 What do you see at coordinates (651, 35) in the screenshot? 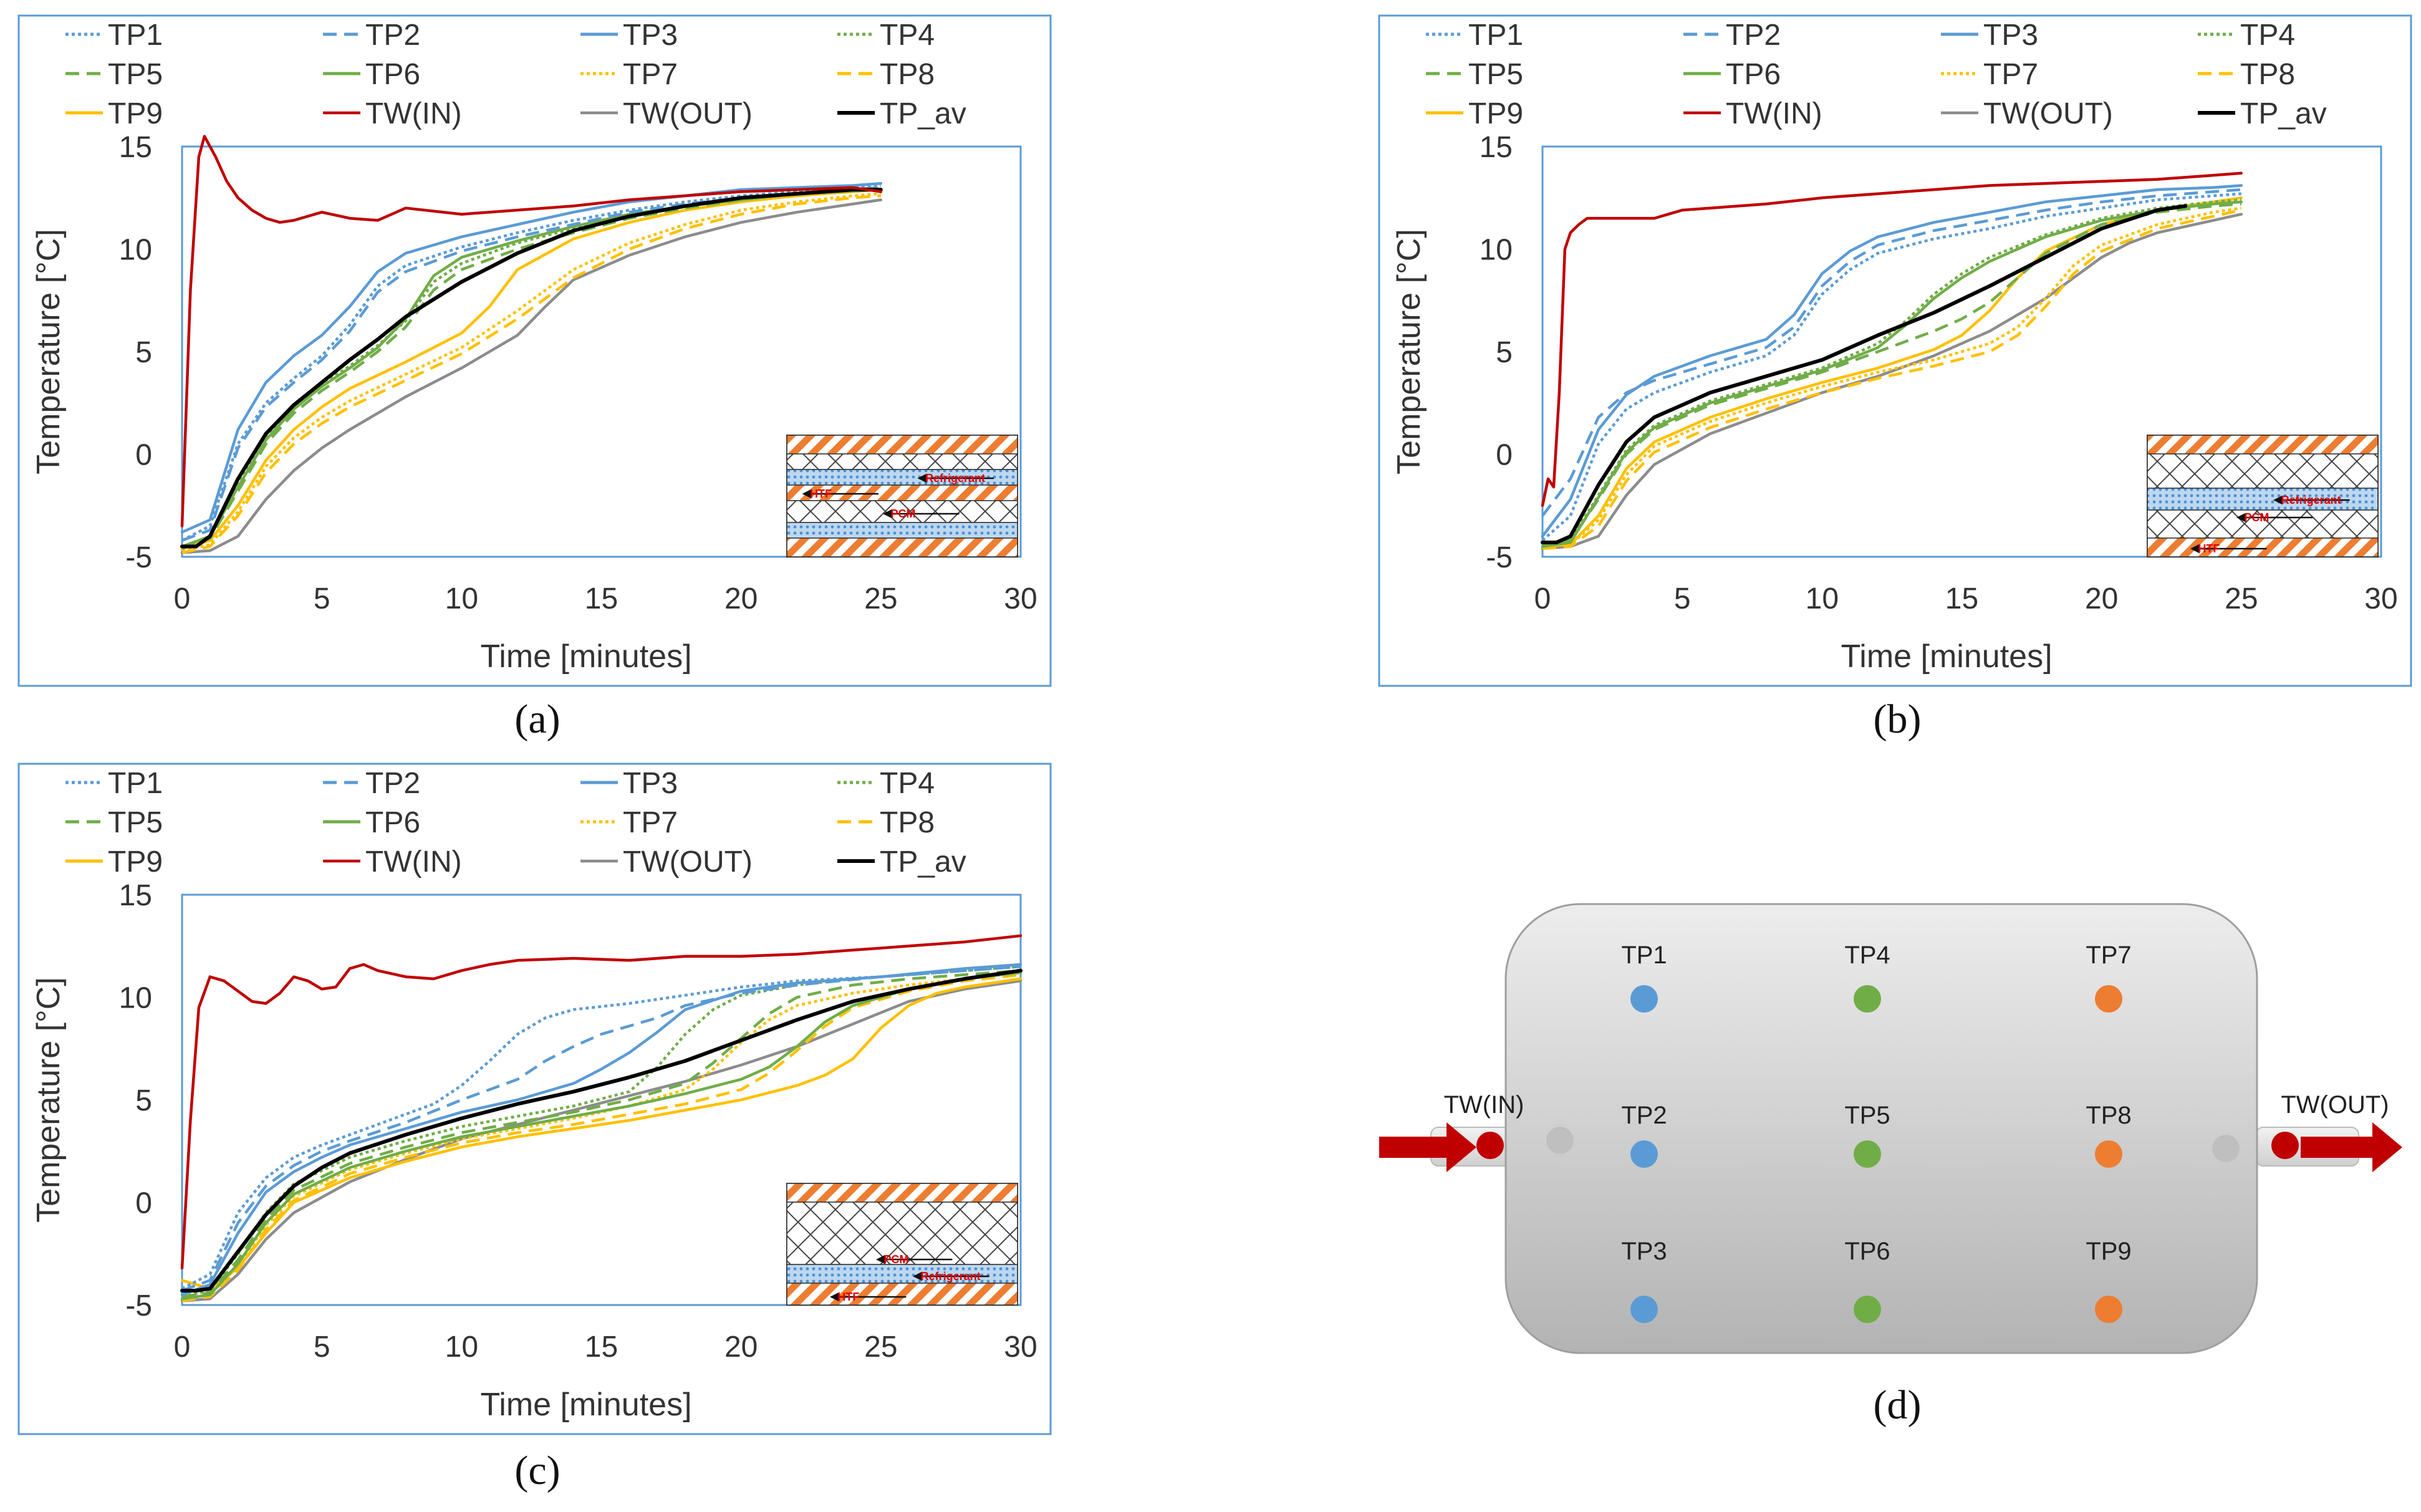
I see `legend-label: TP3` at bounding box center [651, 35].